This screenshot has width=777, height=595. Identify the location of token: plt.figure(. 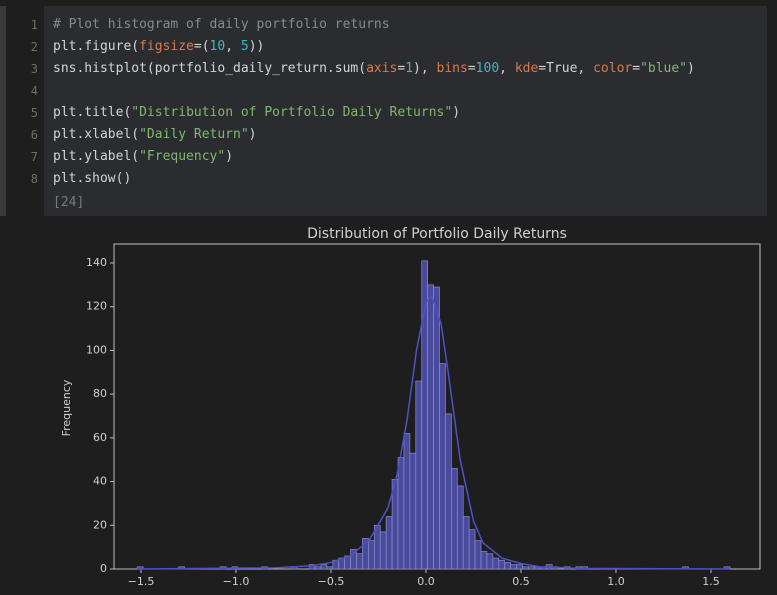
(96, 46).